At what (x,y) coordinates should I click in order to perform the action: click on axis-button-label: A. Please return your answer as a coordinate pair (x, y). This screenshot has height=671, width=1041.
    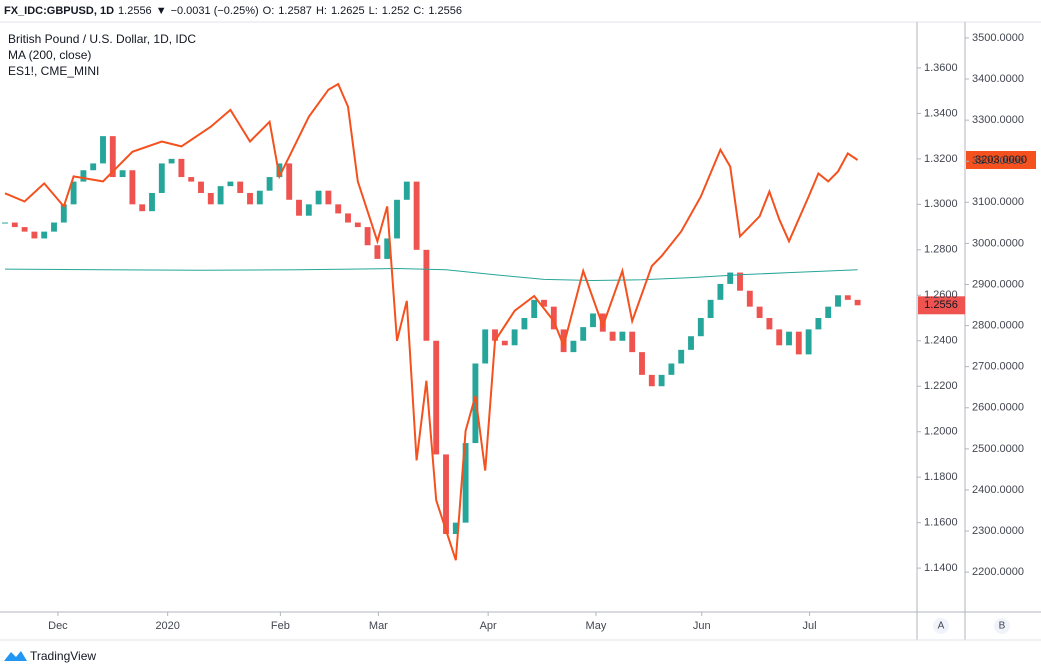
    Looking at the image, I should click on (941, 626).